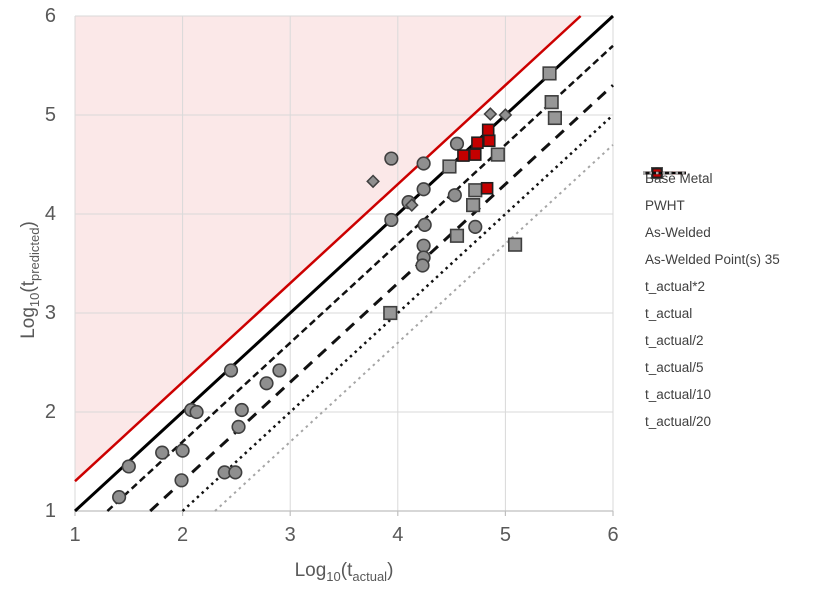  I want to click on legend-item-t-actual: t_actual, so click(711, 249).